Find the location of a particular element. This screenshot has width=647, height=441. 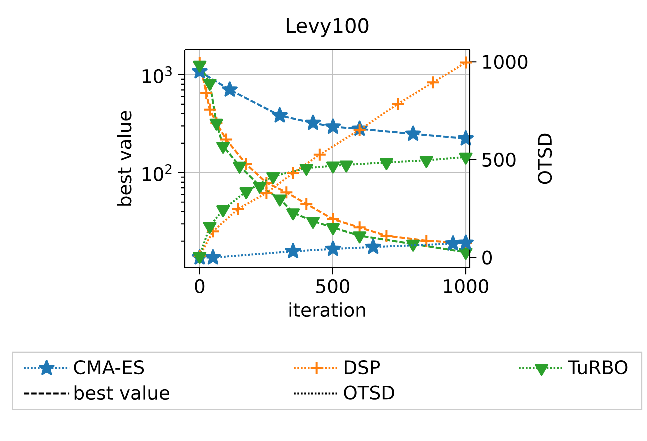

y-tick-label: 10$^{3}$ is located at coordinates (157, 75).